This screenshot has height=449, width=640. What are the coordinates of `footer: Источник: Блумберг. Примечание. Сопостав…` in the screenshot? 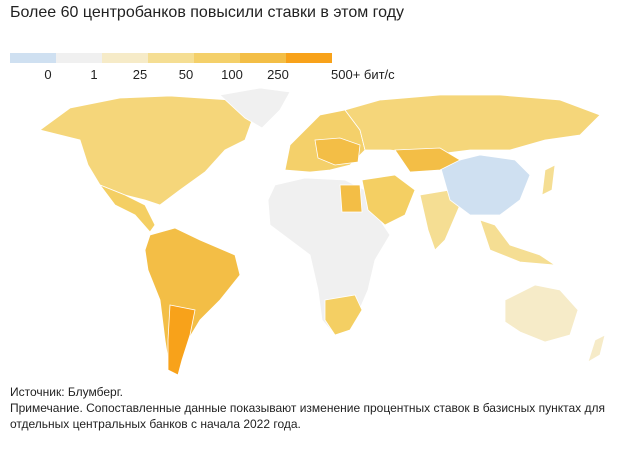 It's located at (320, 408).